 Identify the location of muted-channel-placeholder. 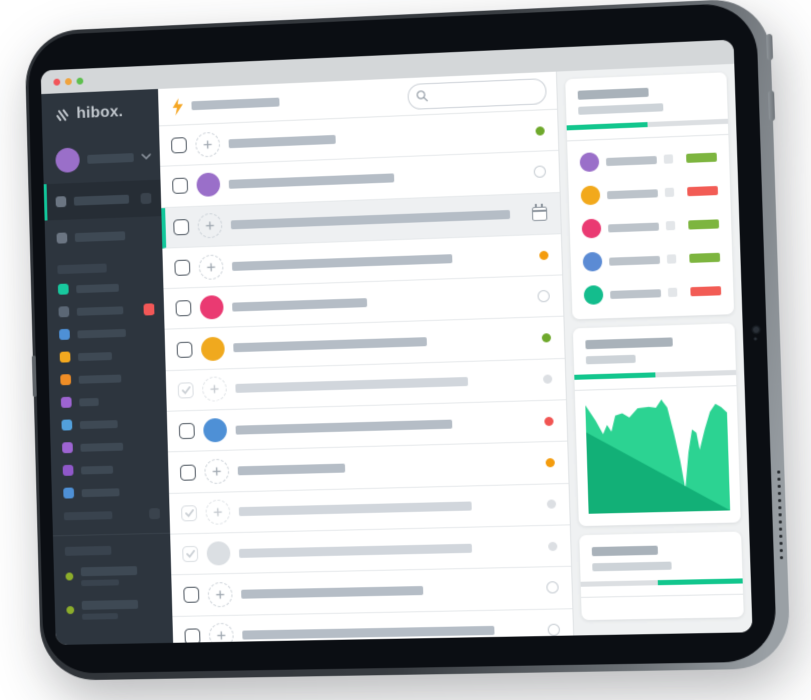
(88, 515).